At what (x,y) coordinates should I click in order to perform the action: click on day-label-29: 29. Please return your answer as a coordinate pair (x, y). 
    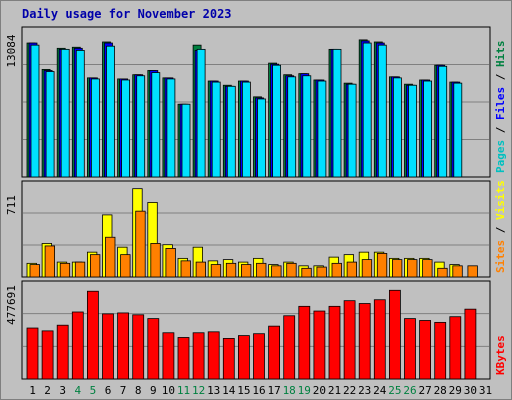
    Looking at the image, I should click on (455, 390).